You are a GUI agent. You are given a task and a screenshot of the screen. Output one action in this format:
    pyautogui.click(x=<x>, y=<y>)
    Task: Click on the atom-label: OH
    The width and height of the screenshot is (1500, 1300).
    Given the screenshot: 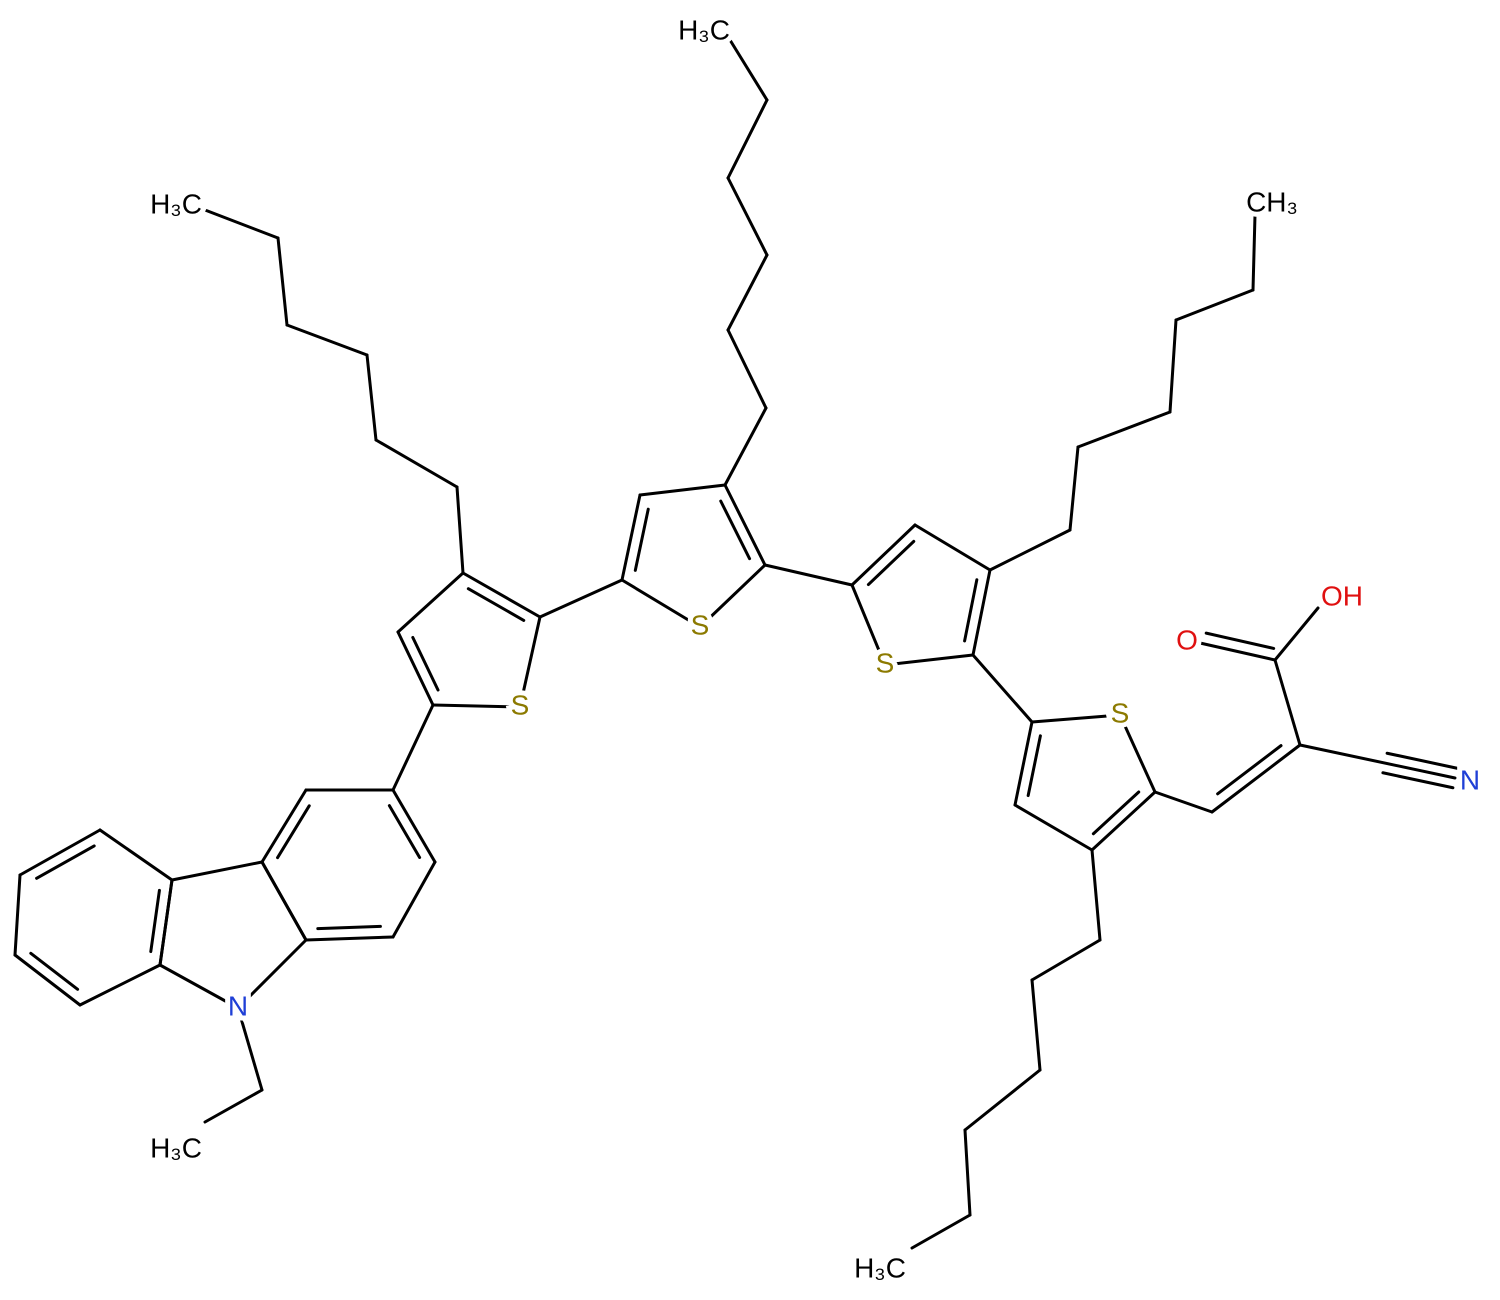 What is the action you would take?
    pyautogui.click(x=1342, y=595)
    